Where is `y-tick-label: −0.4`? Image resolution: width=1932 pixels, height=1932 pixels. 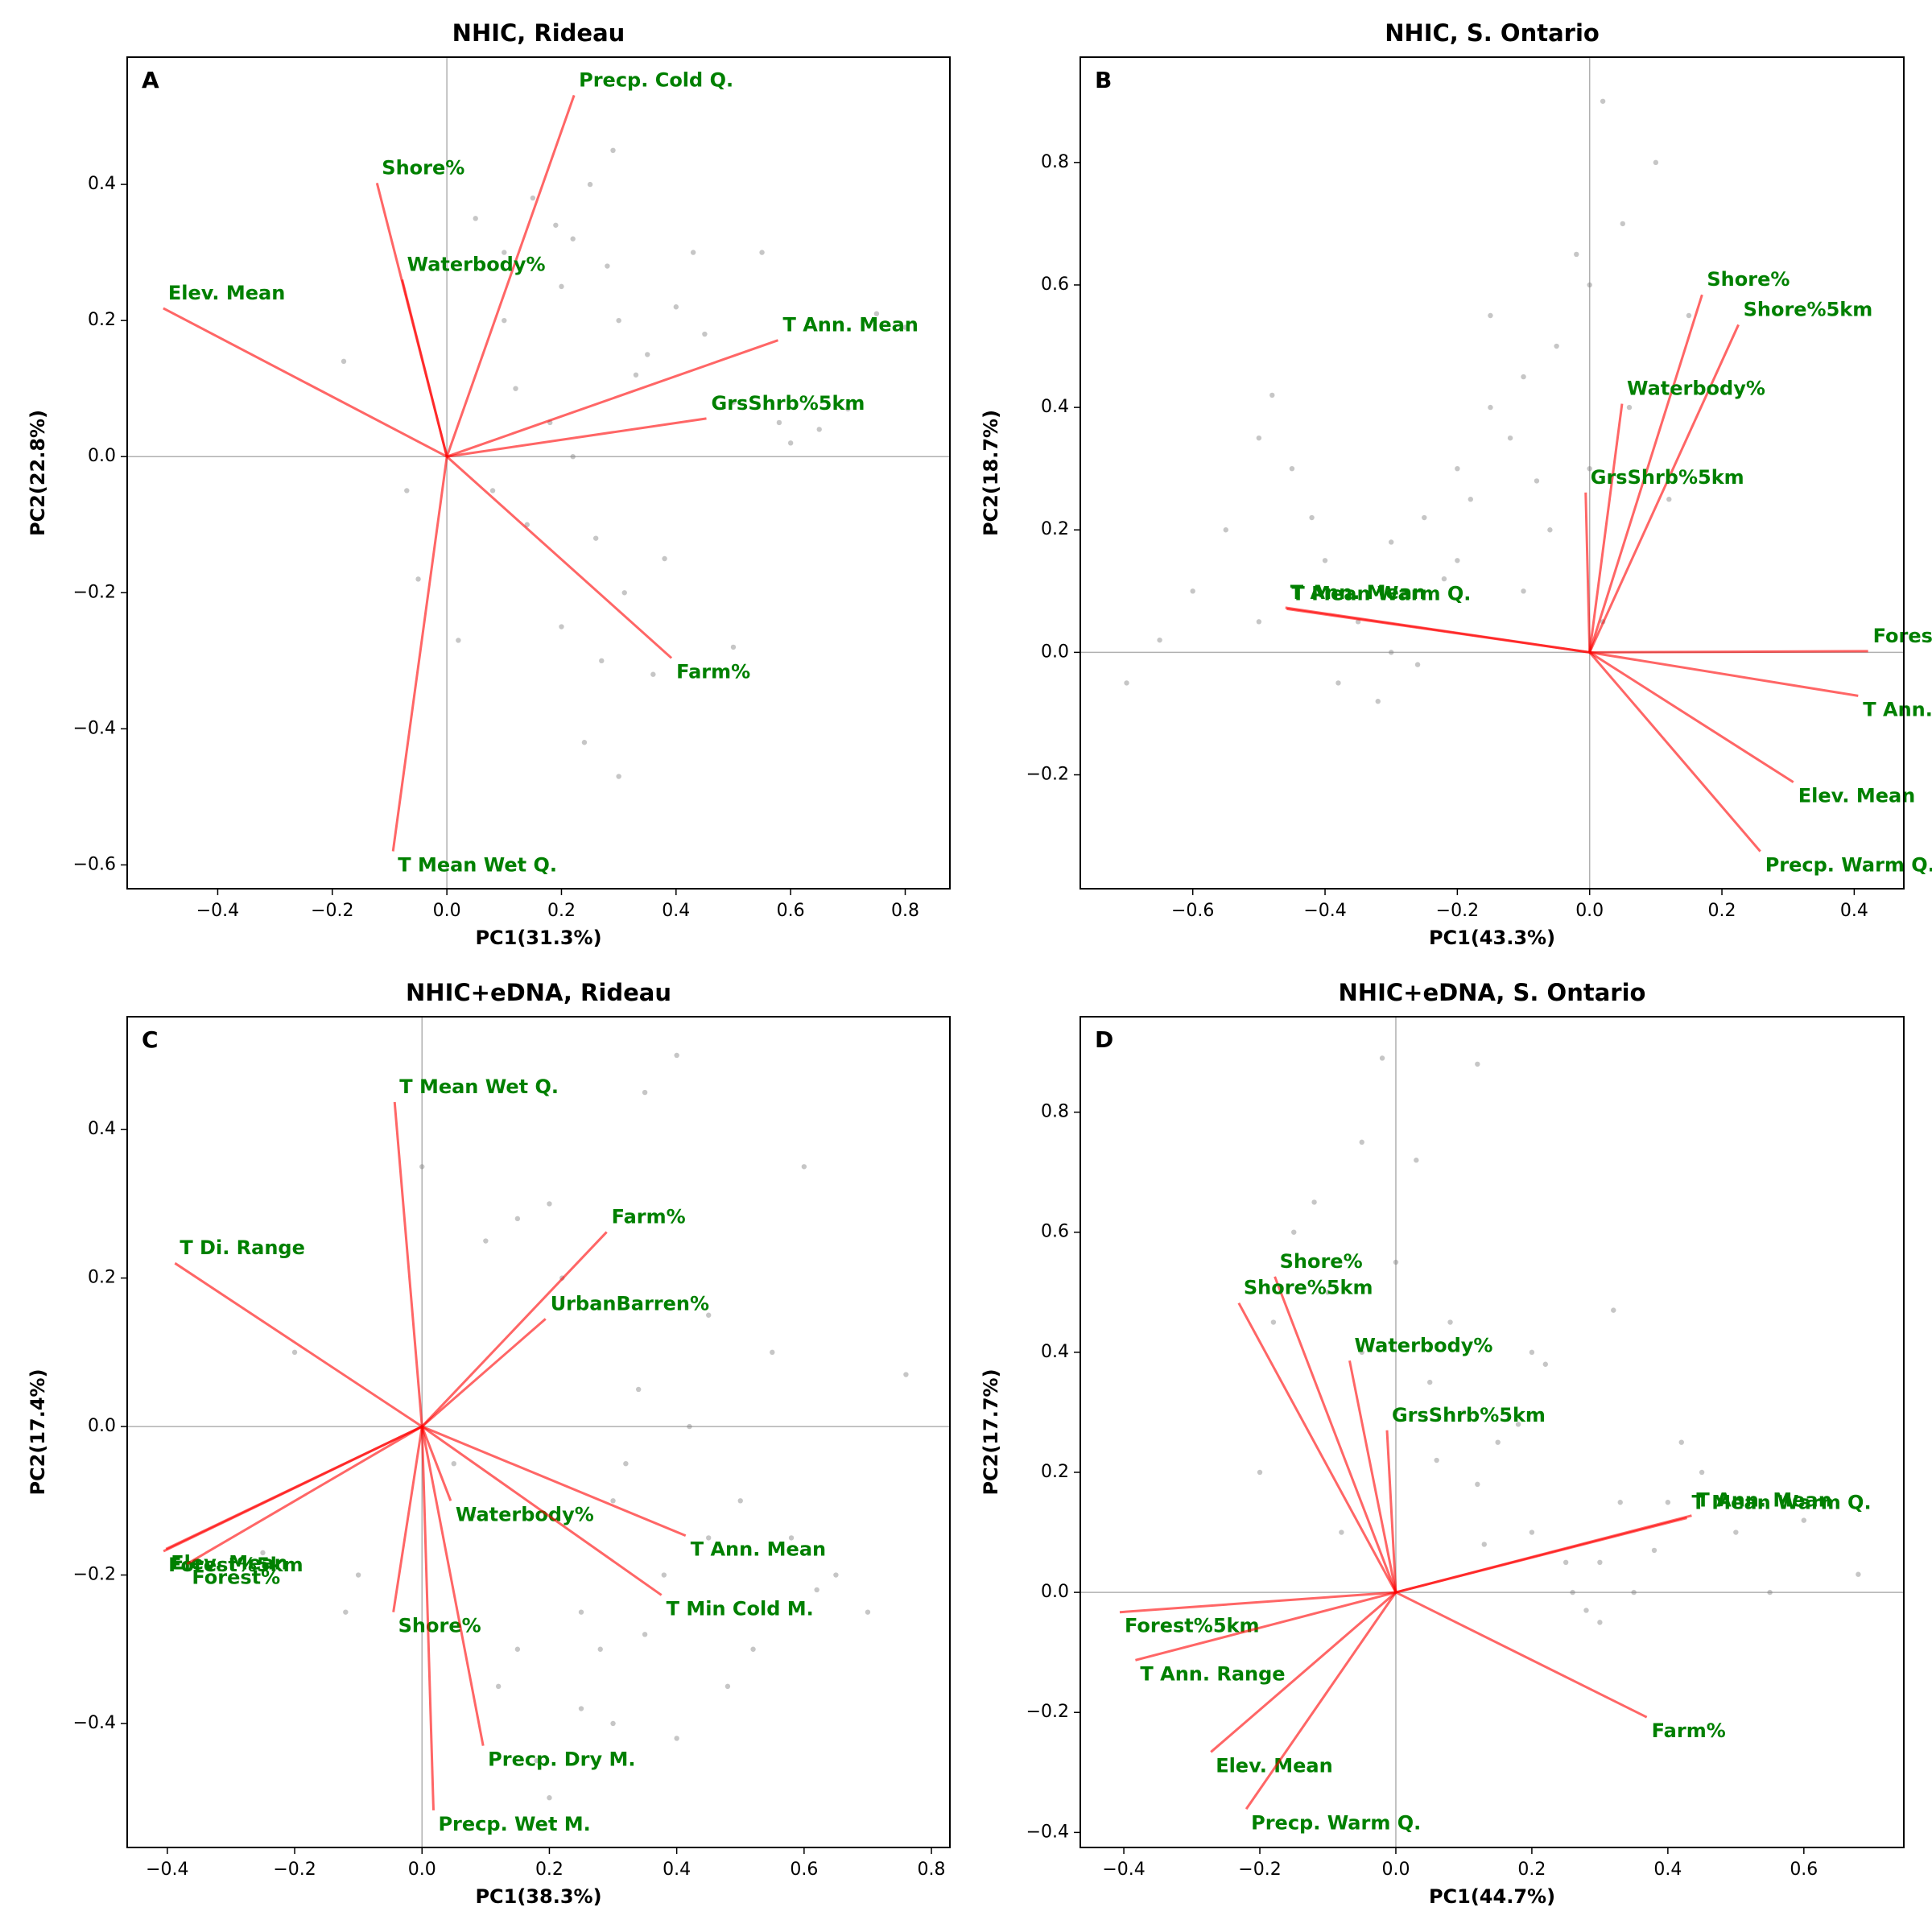
y-tick-label: −0.4 is located at coordinates (94, 728).